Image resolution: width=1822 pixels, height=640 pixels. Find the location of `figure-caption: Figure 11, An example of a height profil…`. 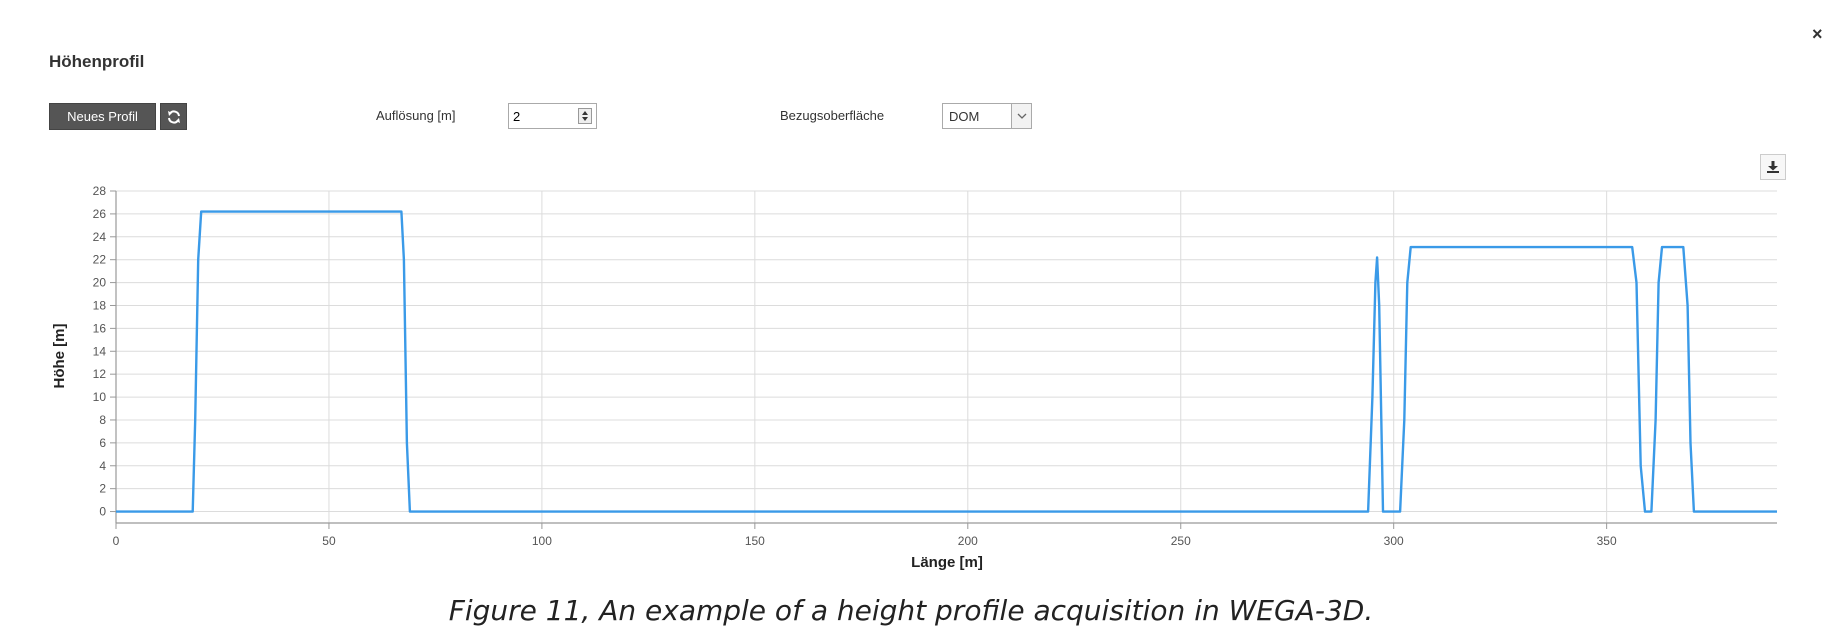

figure-caption: Figure 11, An example of a height profil… is located at coordinates (911, 610).